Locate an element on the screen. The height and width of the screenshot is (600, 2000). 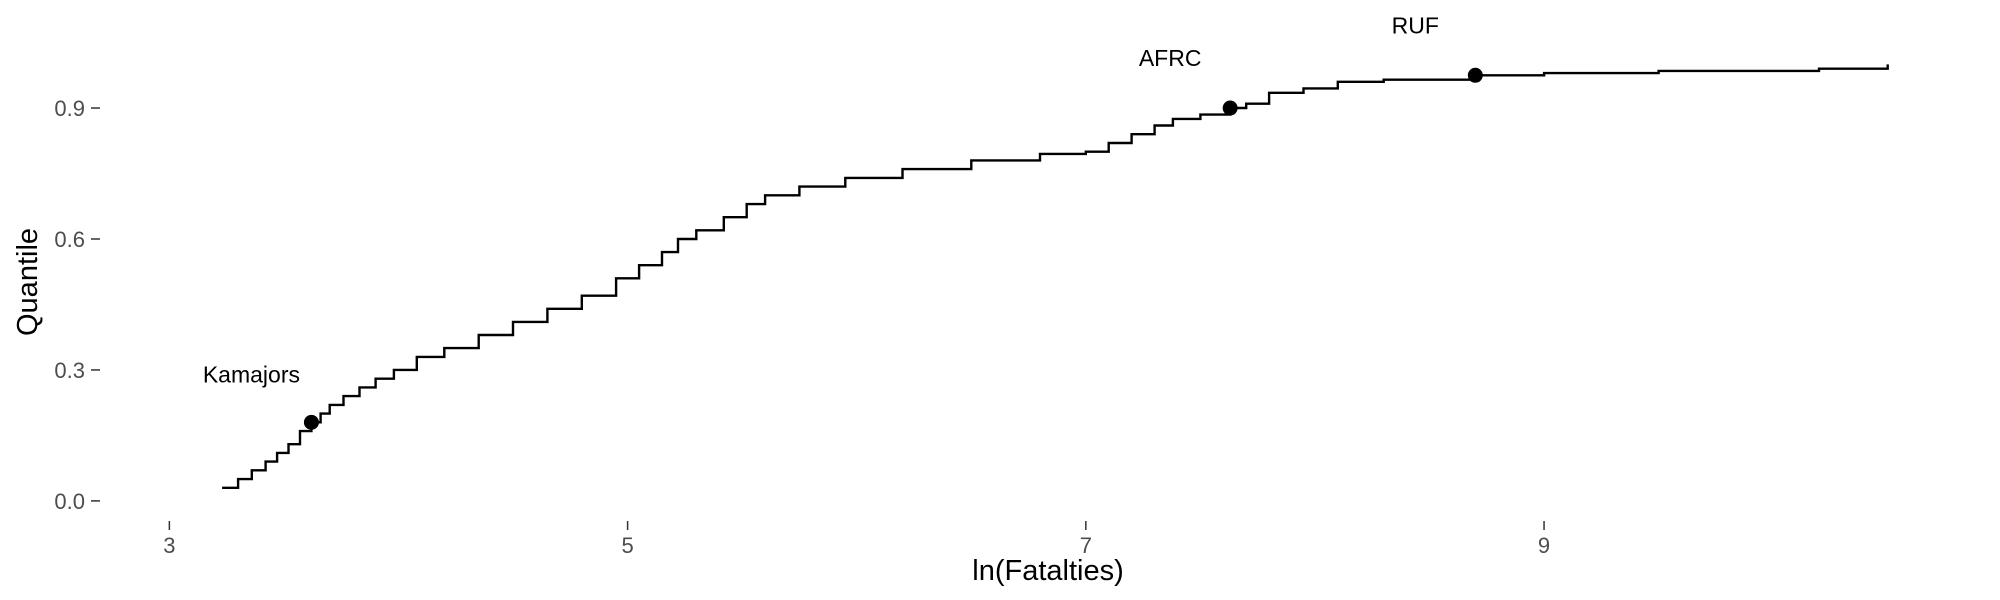
point-kamajors is located at coordinates (311, 422).